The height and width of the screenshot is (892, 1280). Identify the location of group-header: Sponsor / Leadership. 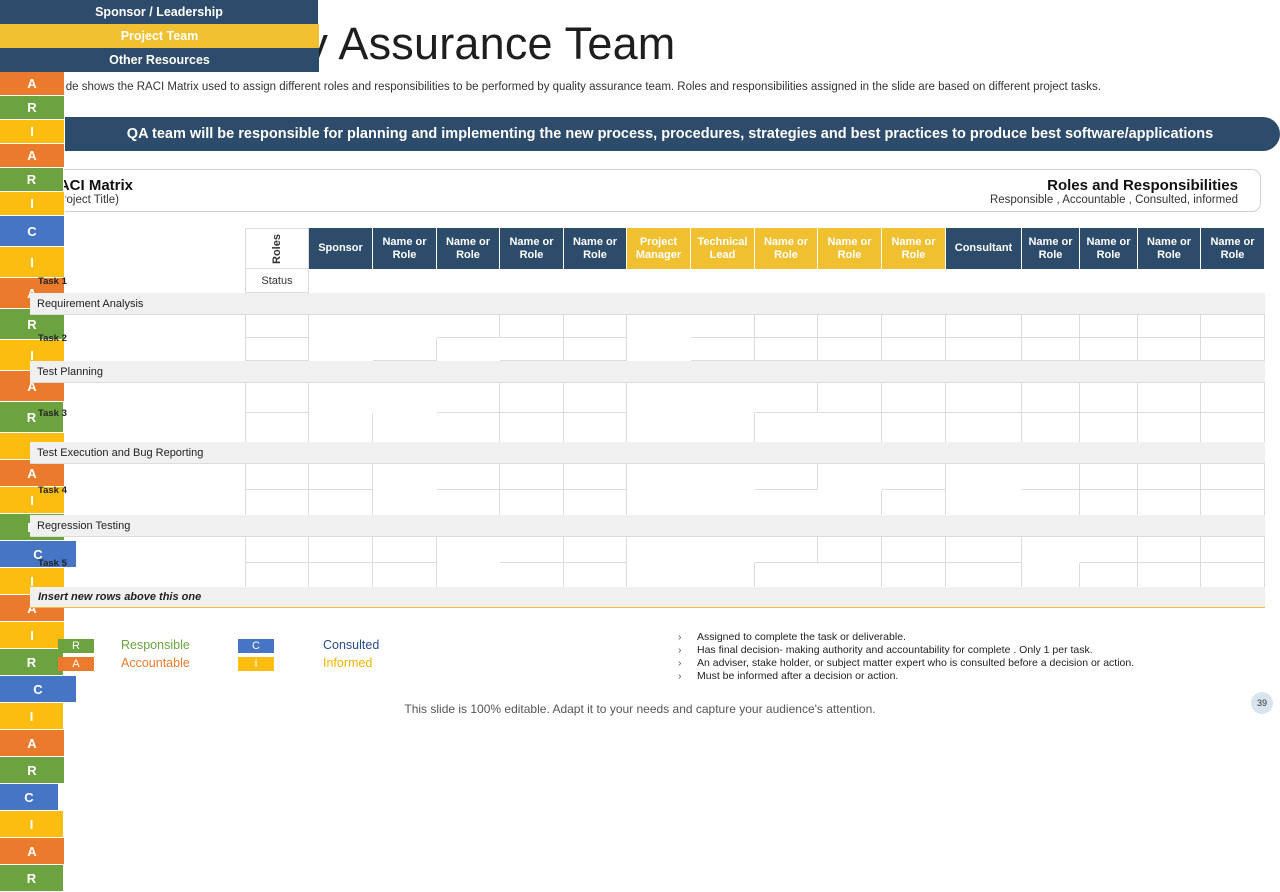
(159, 12).